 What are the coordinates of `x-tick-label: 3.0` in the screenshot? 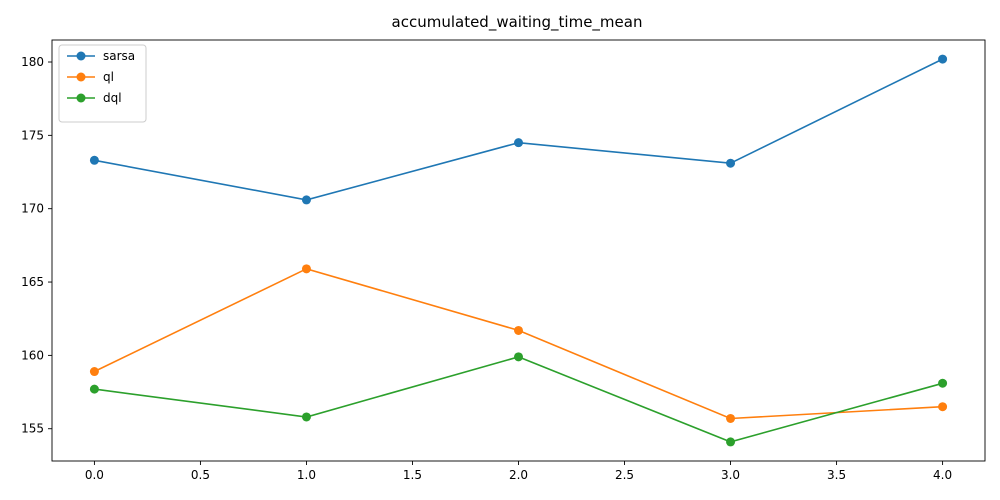 It's located at (730, 475).